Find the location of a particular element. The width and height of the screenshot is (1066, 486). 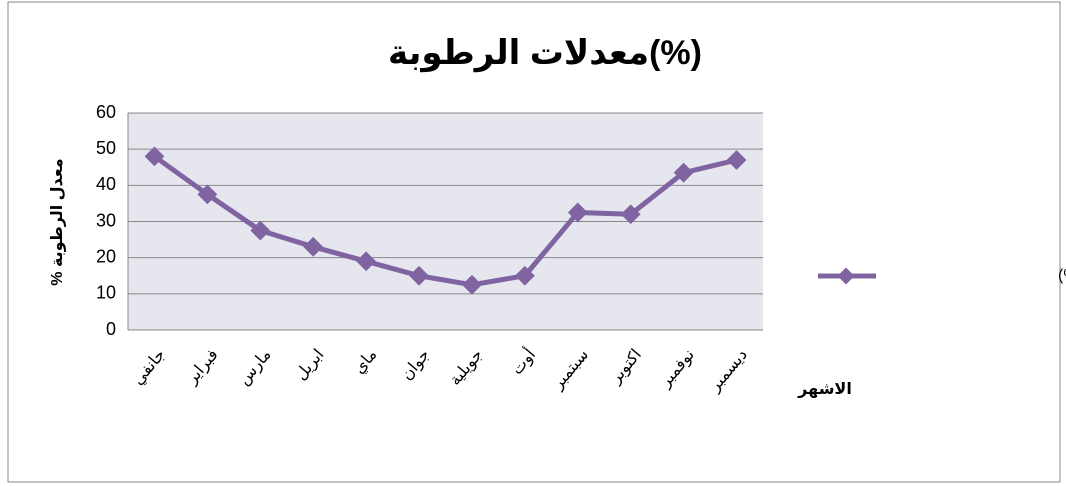

y-tick-label: 10 is located at coordinates (106, 293).